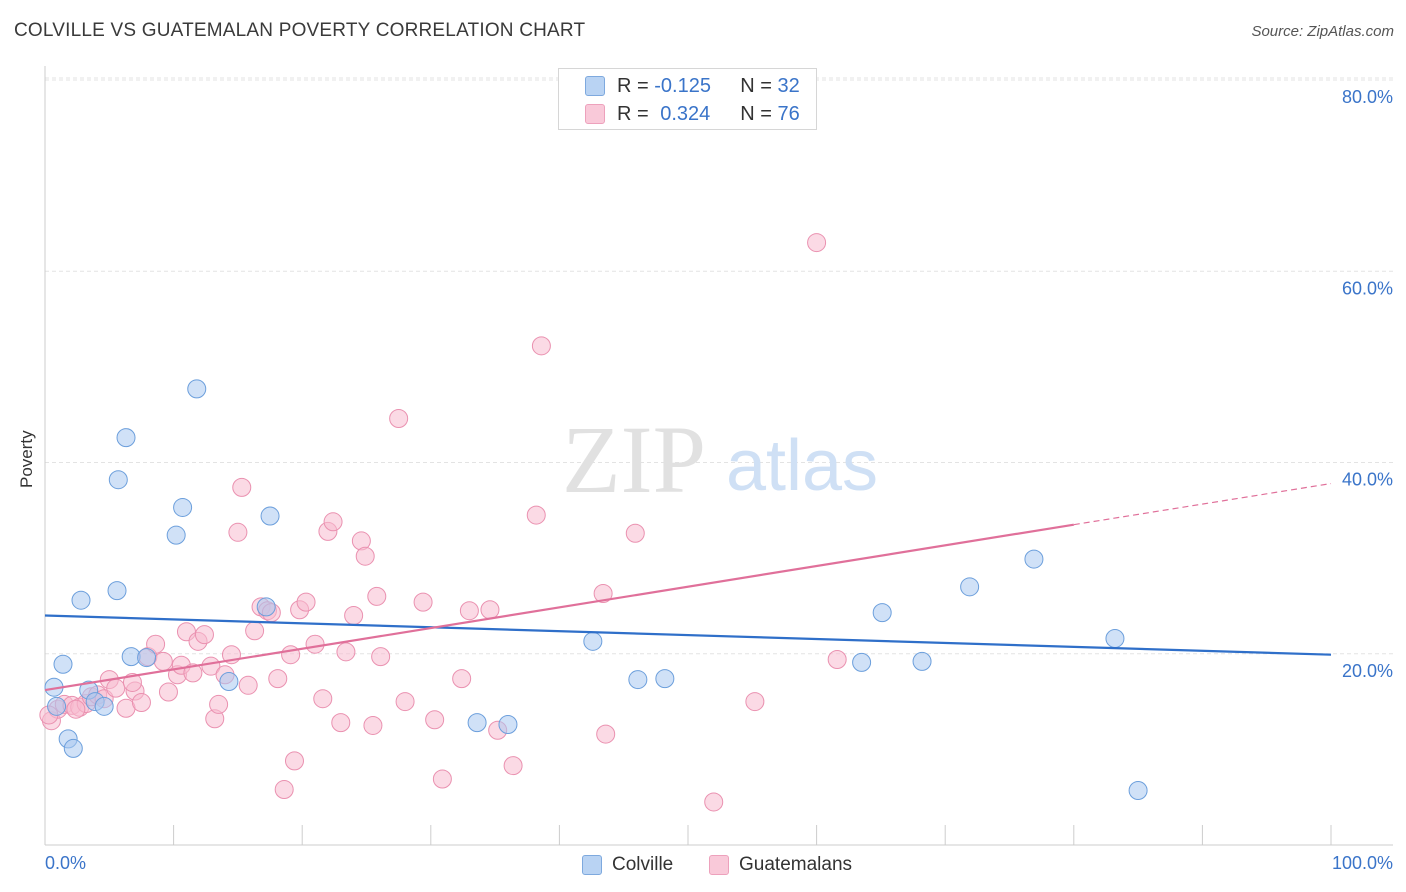 This screenshot has width=1406, height=892. Describe the element at coordinates (692, 86) in the screenshot. I see `legend-row-colville: R = -0.125 N = 32` at that location.